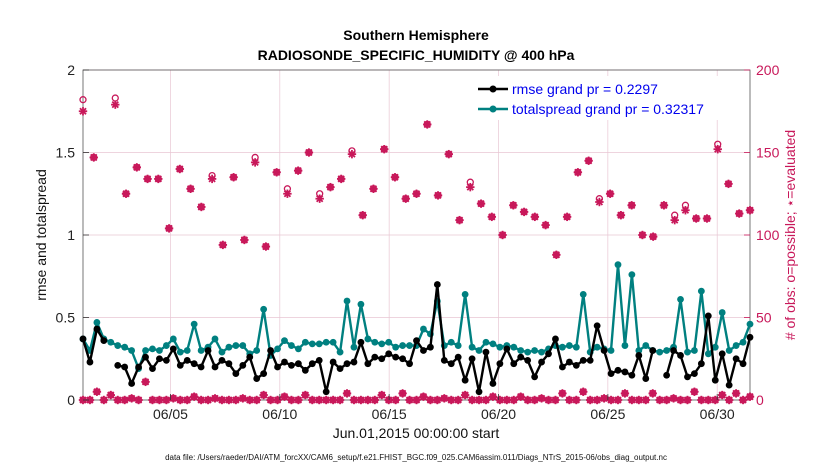 The image size is (830, 470). What do you see at coordinates (609, 98) in the screenshot?
I see `legend-box` at bounding box center [609, 98].